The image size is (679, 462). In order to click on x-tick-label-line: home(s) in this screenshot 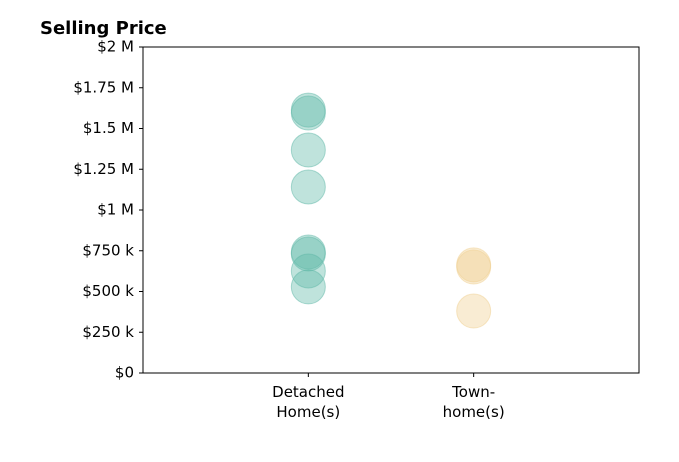, I will do `click(474, 412)`.